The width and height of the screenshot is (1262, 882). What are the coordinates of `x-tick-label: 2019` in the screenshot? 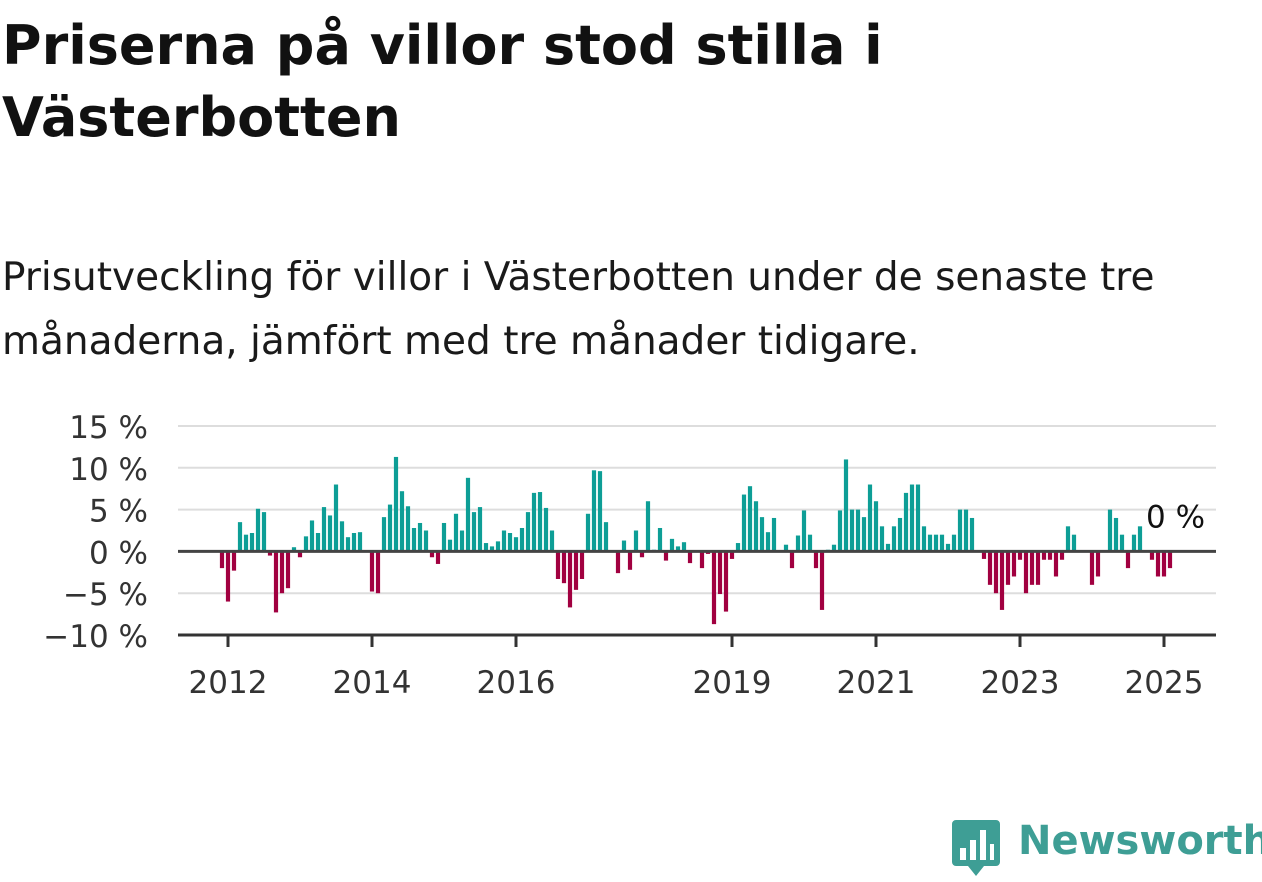 It's located at (732, 683).